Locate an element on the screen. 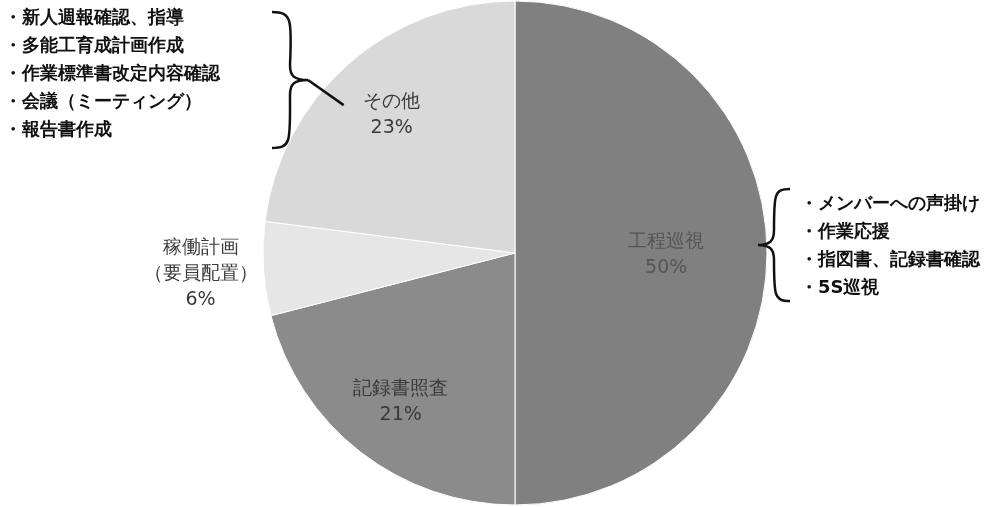 The width and height of the screenshot is (1005, 507). text: ・5S巡視 is located at coordinates (840, 287).